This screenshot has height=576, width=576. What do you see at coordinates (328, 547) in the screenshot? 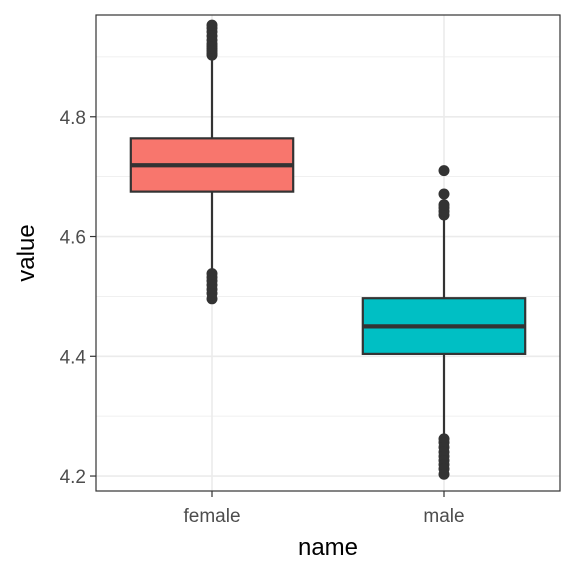
I see `x-axis-title: name` at bounding box center [328, 547].